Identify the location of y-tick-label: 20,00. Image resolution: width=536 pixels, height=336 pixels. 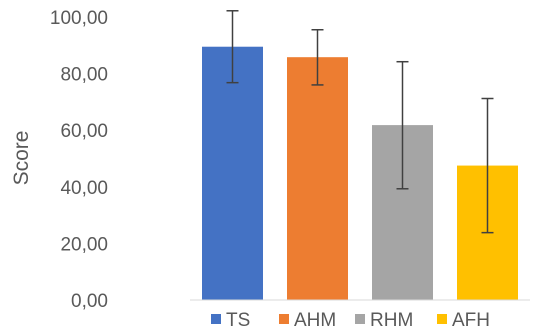
(84, 244).